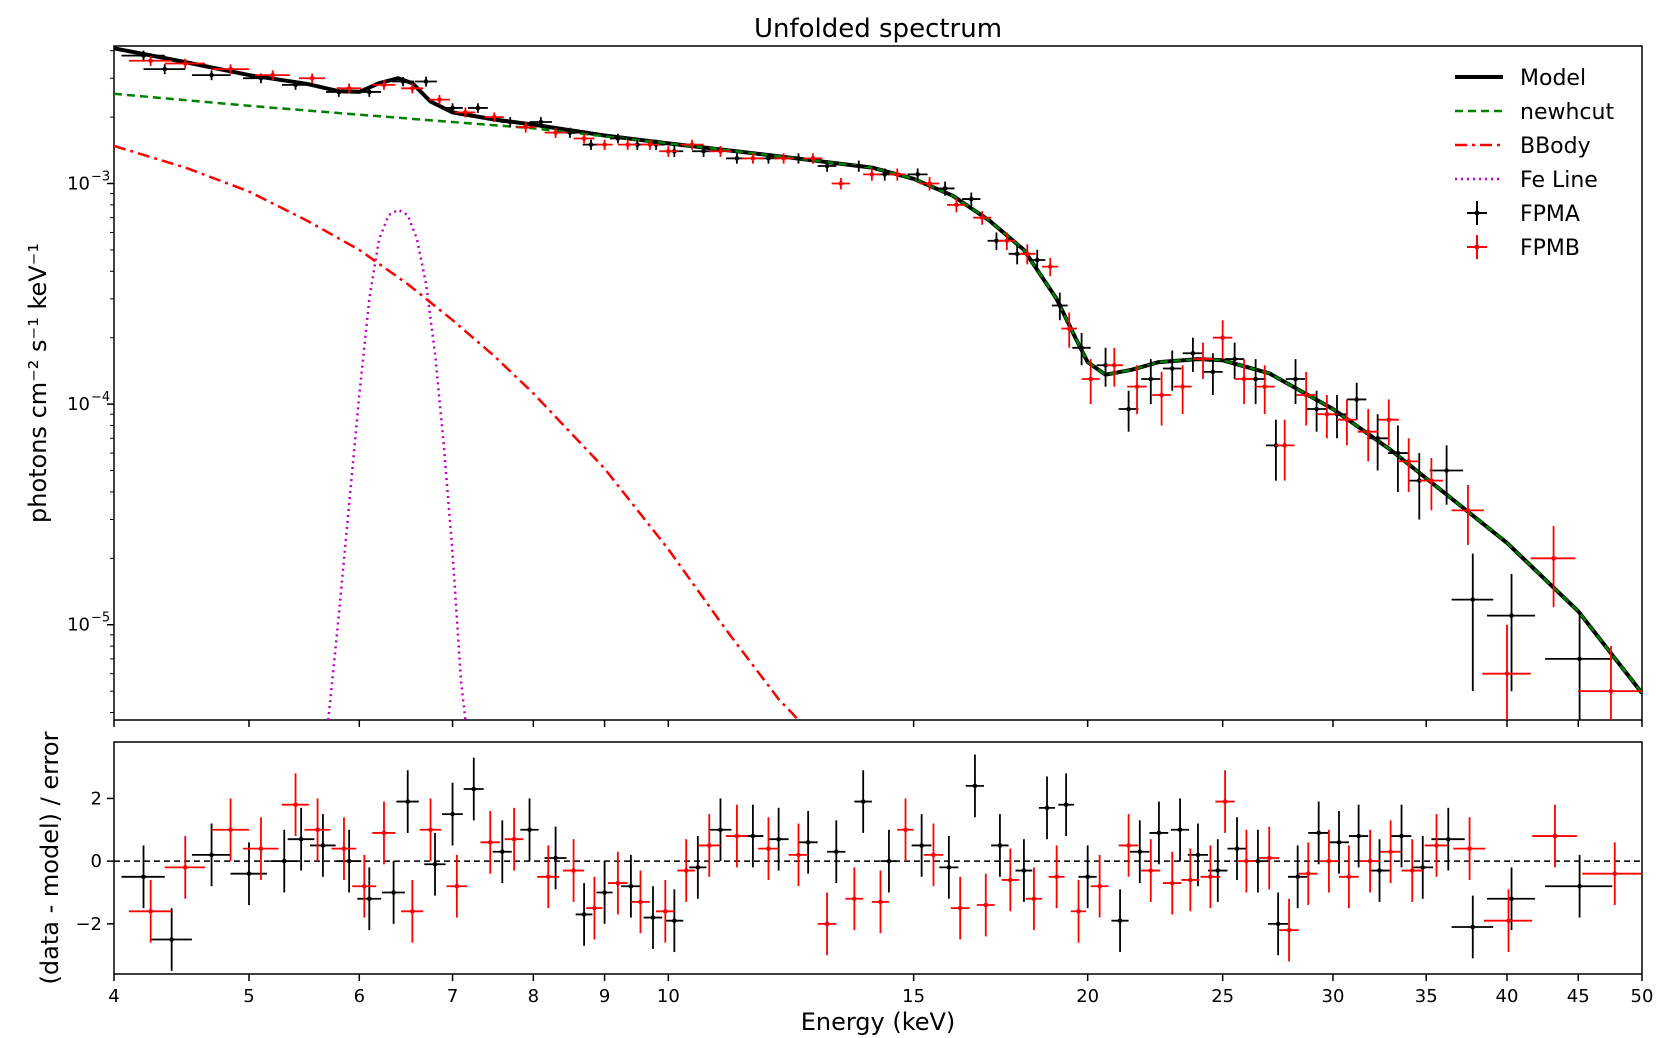 Image resolution: width=1661 pixels, height=1038 pixels. Describe the element at coordinates (533, 996) in the screenshot. I see `xtick-label-4: 8` at that location.